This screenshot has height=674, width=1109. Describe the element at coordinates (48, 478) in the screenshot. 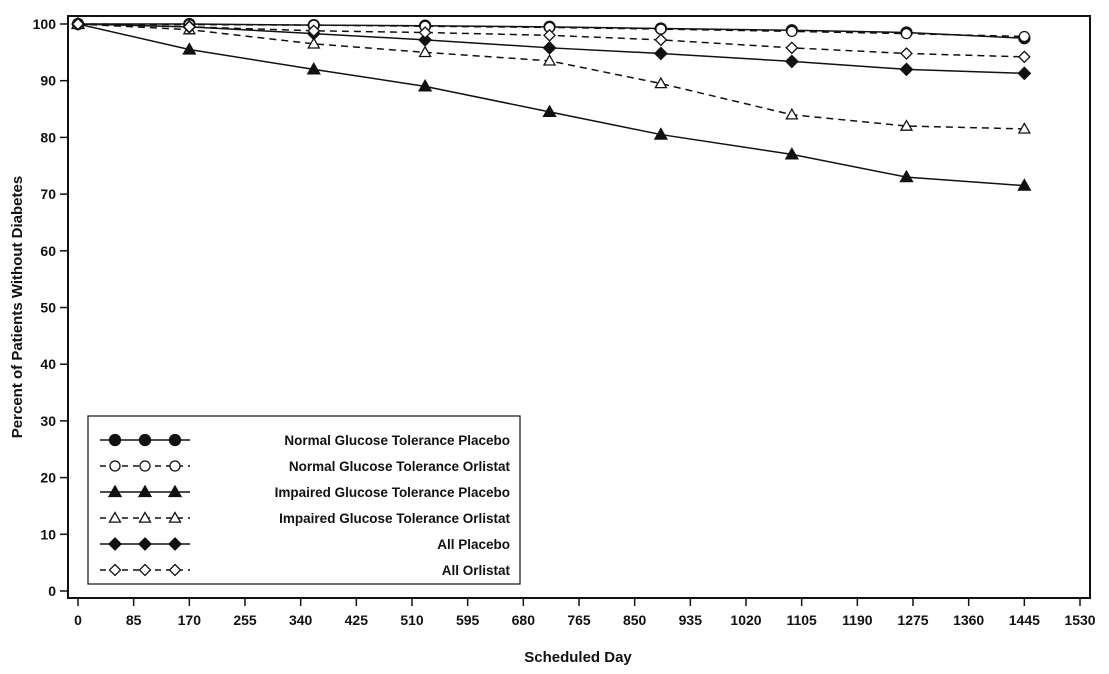

I see `y-tick-label: 20` at that location.